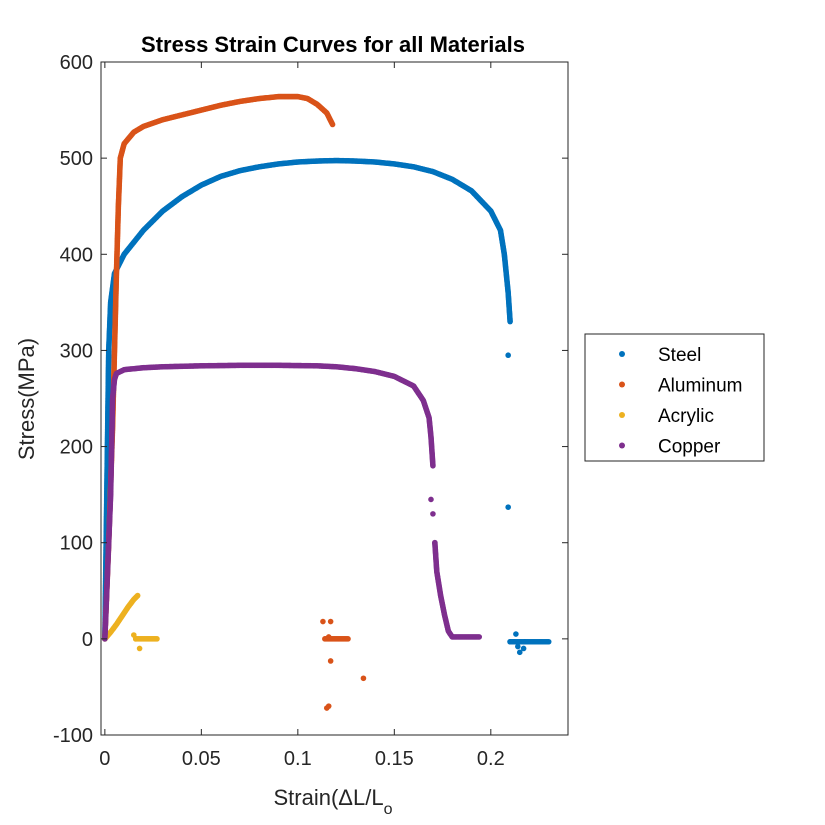 The image size is (825, 825). What do you see at coordinates (76, 63) in the screenshot?
I see `y-tick-label: 600` at bounding box center [76, 63].